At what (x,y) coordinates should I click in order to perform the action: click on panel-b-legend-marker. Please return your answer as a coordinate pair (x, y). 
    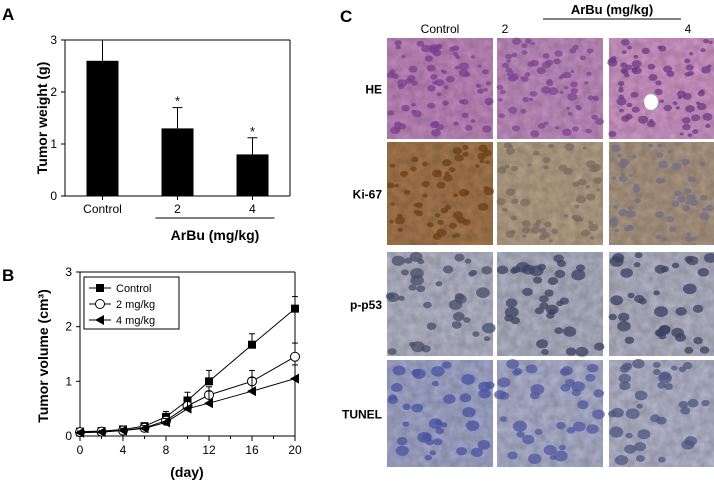
    Looking at the image, I should click on (100, 288).